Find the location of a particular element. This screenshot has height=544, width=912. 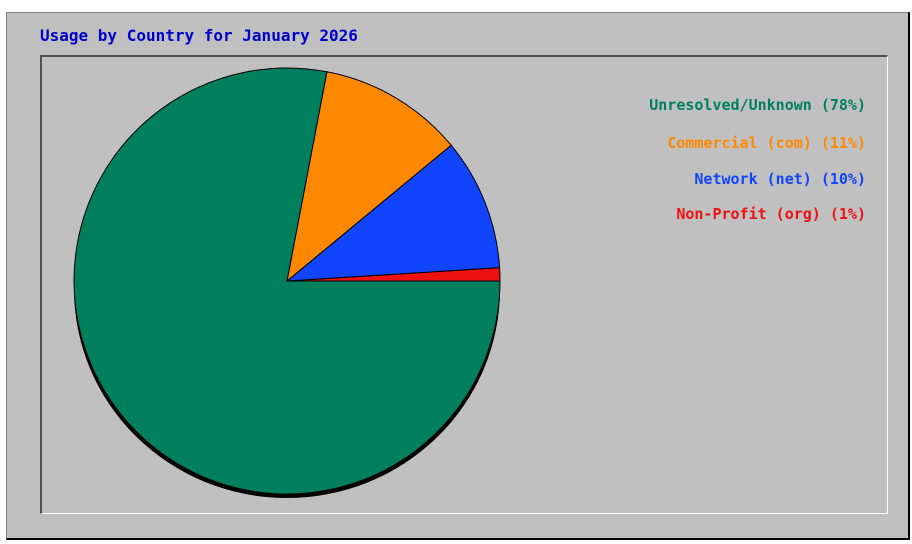

legend-item-unresolved: Unresolved/Unknown (78%) is located at coordinates (757, 105).